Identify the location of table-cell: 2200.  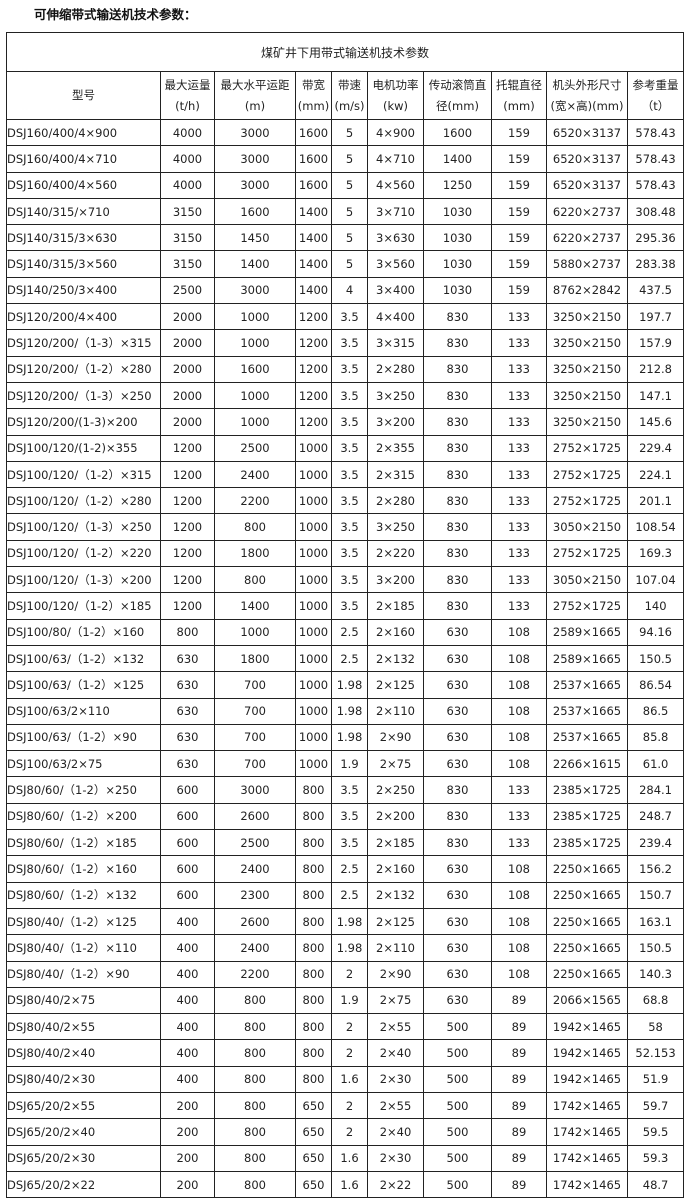
(255, 974).